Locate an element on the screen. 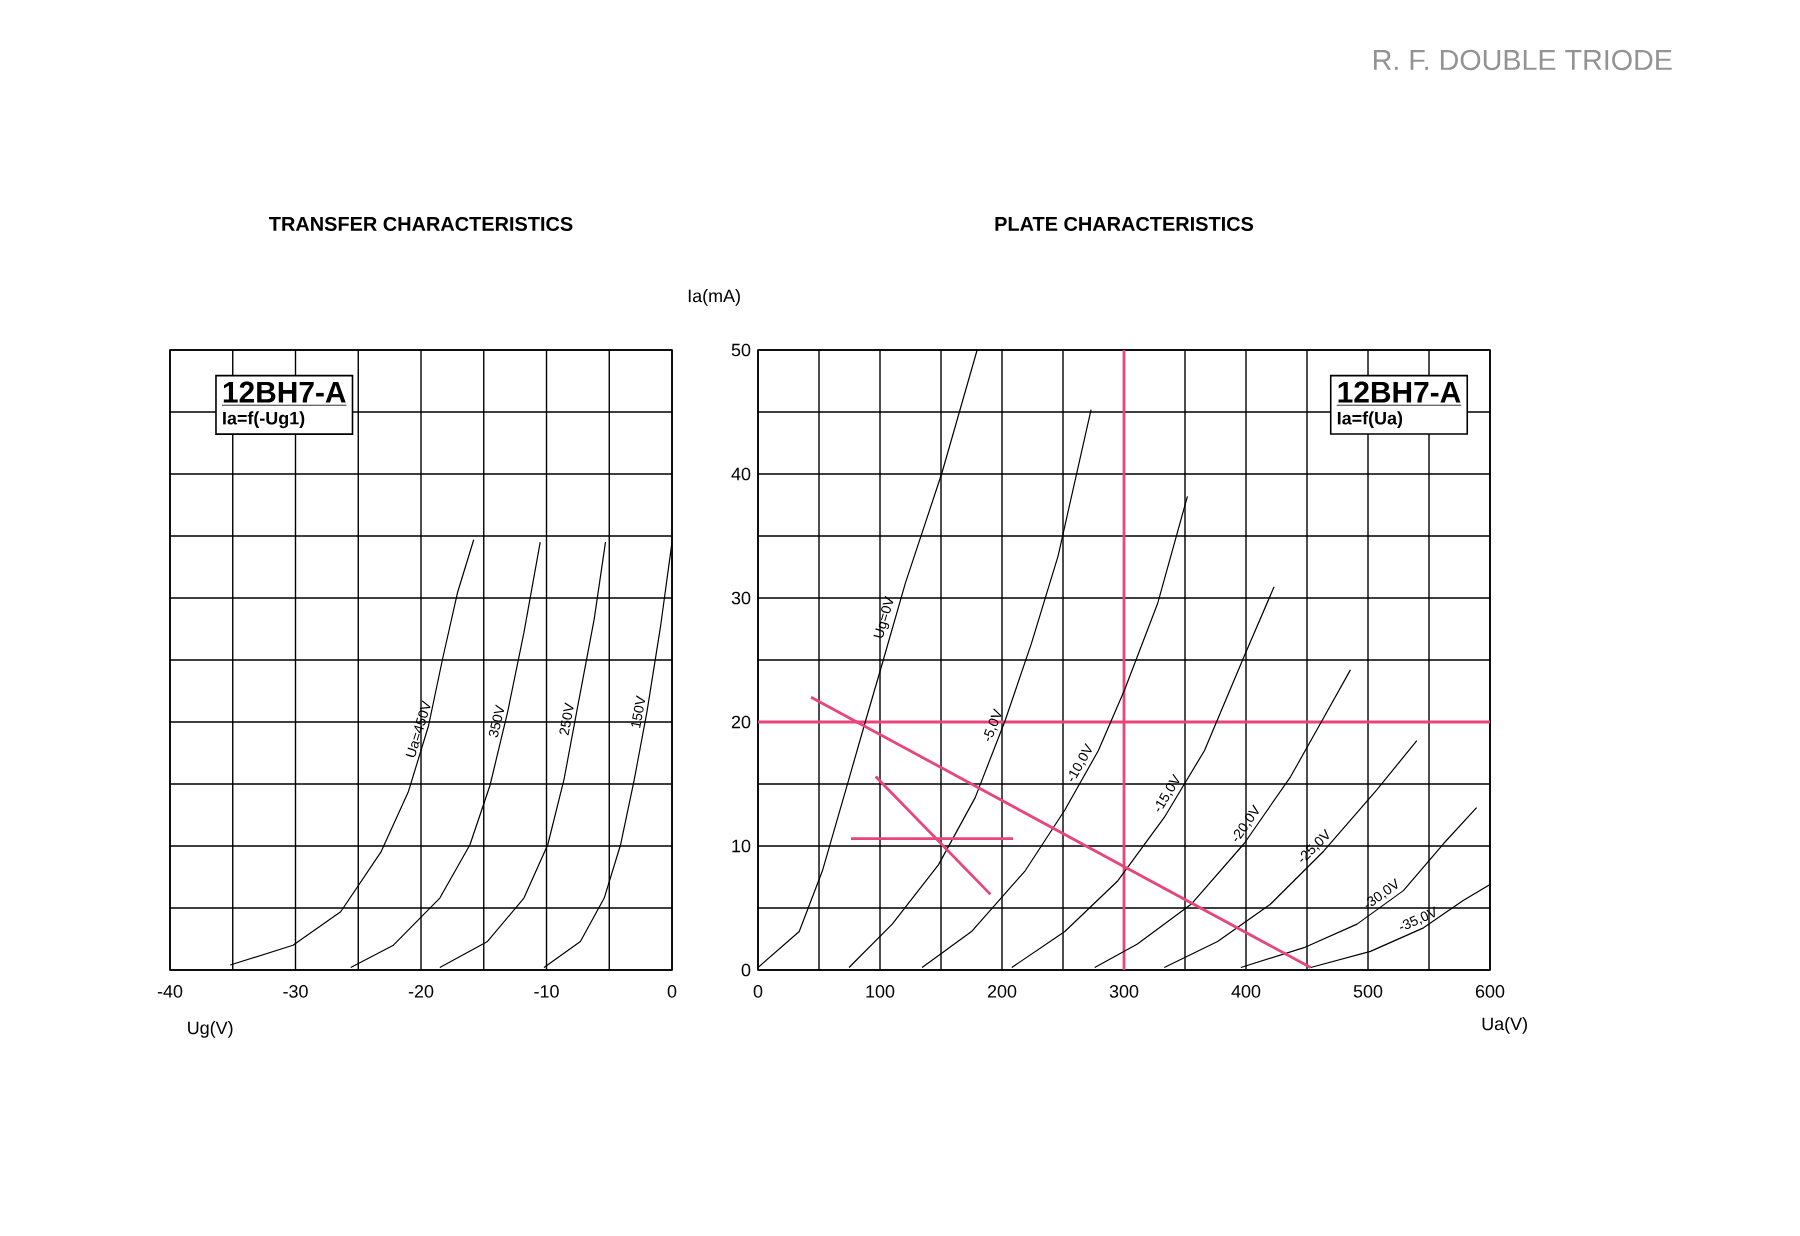 The width and height of the screenshot is (1800, 1236). y-axis-title: Ia(mA) is located at coordinates (714, 297).